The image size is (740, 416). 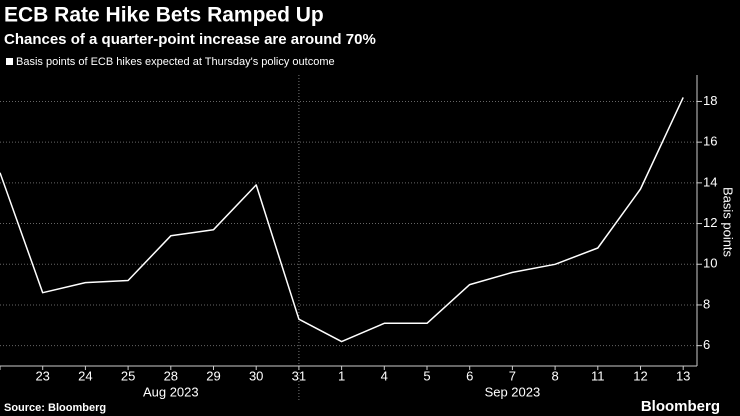 I want to click on y-axis-label: Basis points, so click(x=728, y=222).